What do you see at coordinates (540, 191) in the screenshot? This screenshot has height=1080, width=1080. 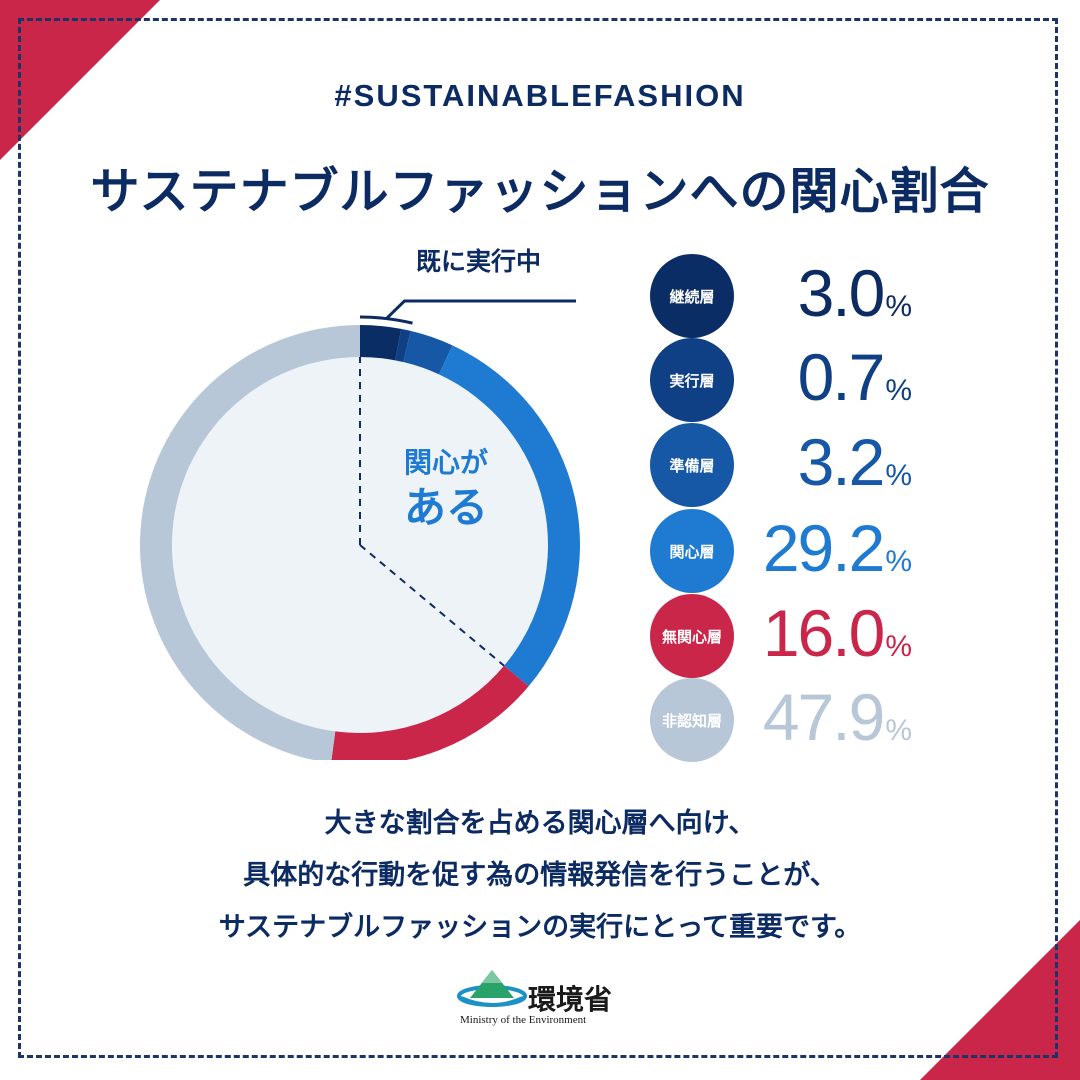 I see `page-title: サステナブルファッションへの関心割合` at bounding box center [540, 191].